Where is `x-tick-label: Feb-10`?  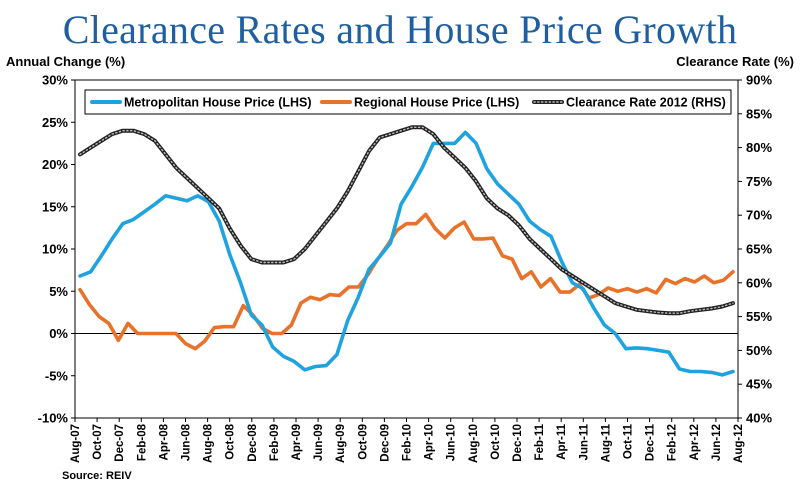
x-tick-label: Feb-10 is located at coordinates (408, 442).